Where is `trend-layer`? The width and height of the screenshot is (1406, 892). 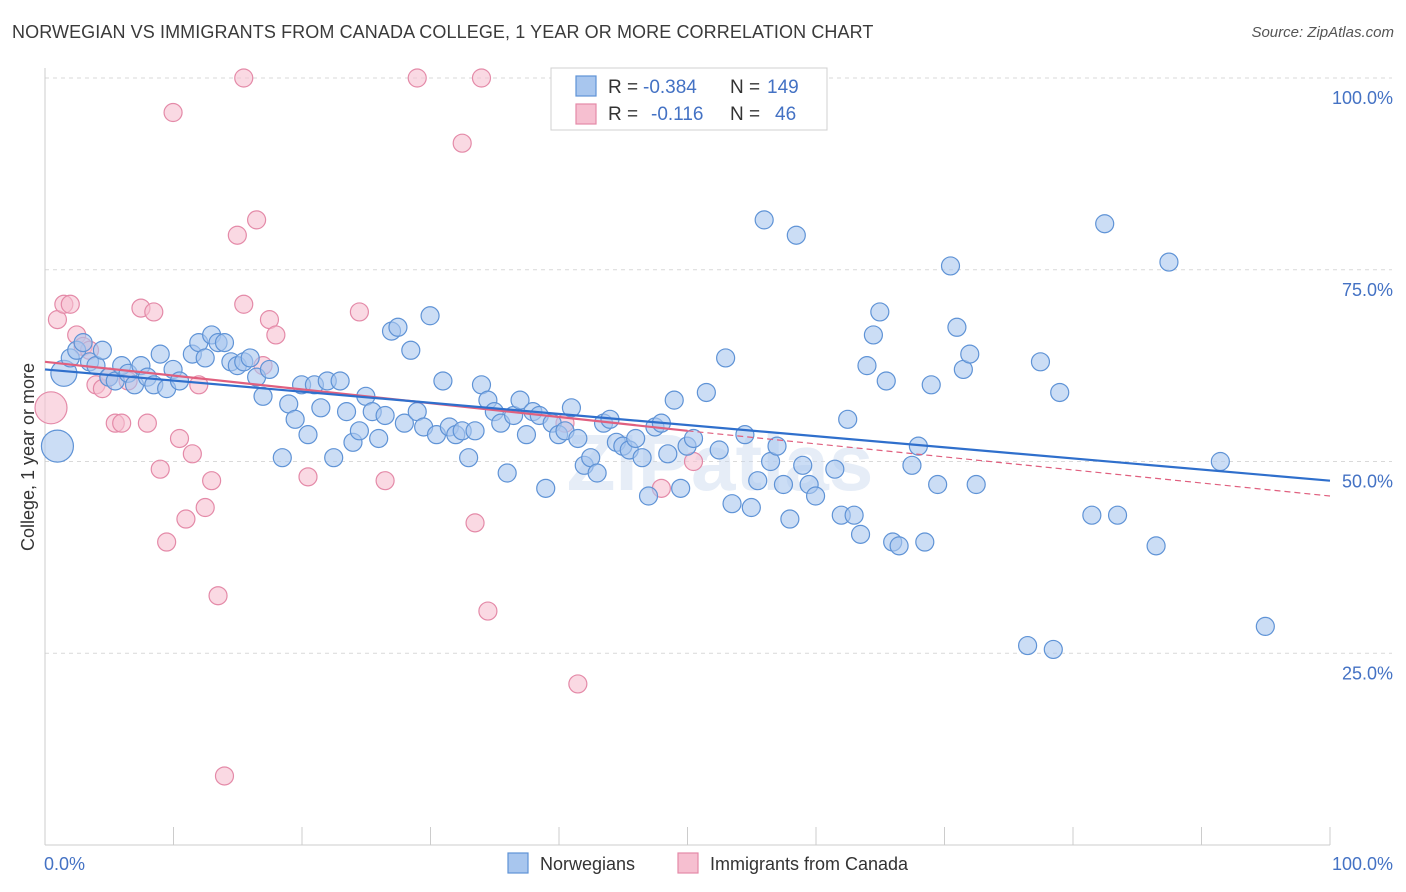
trend-layer is located at coordinates (687, 428).